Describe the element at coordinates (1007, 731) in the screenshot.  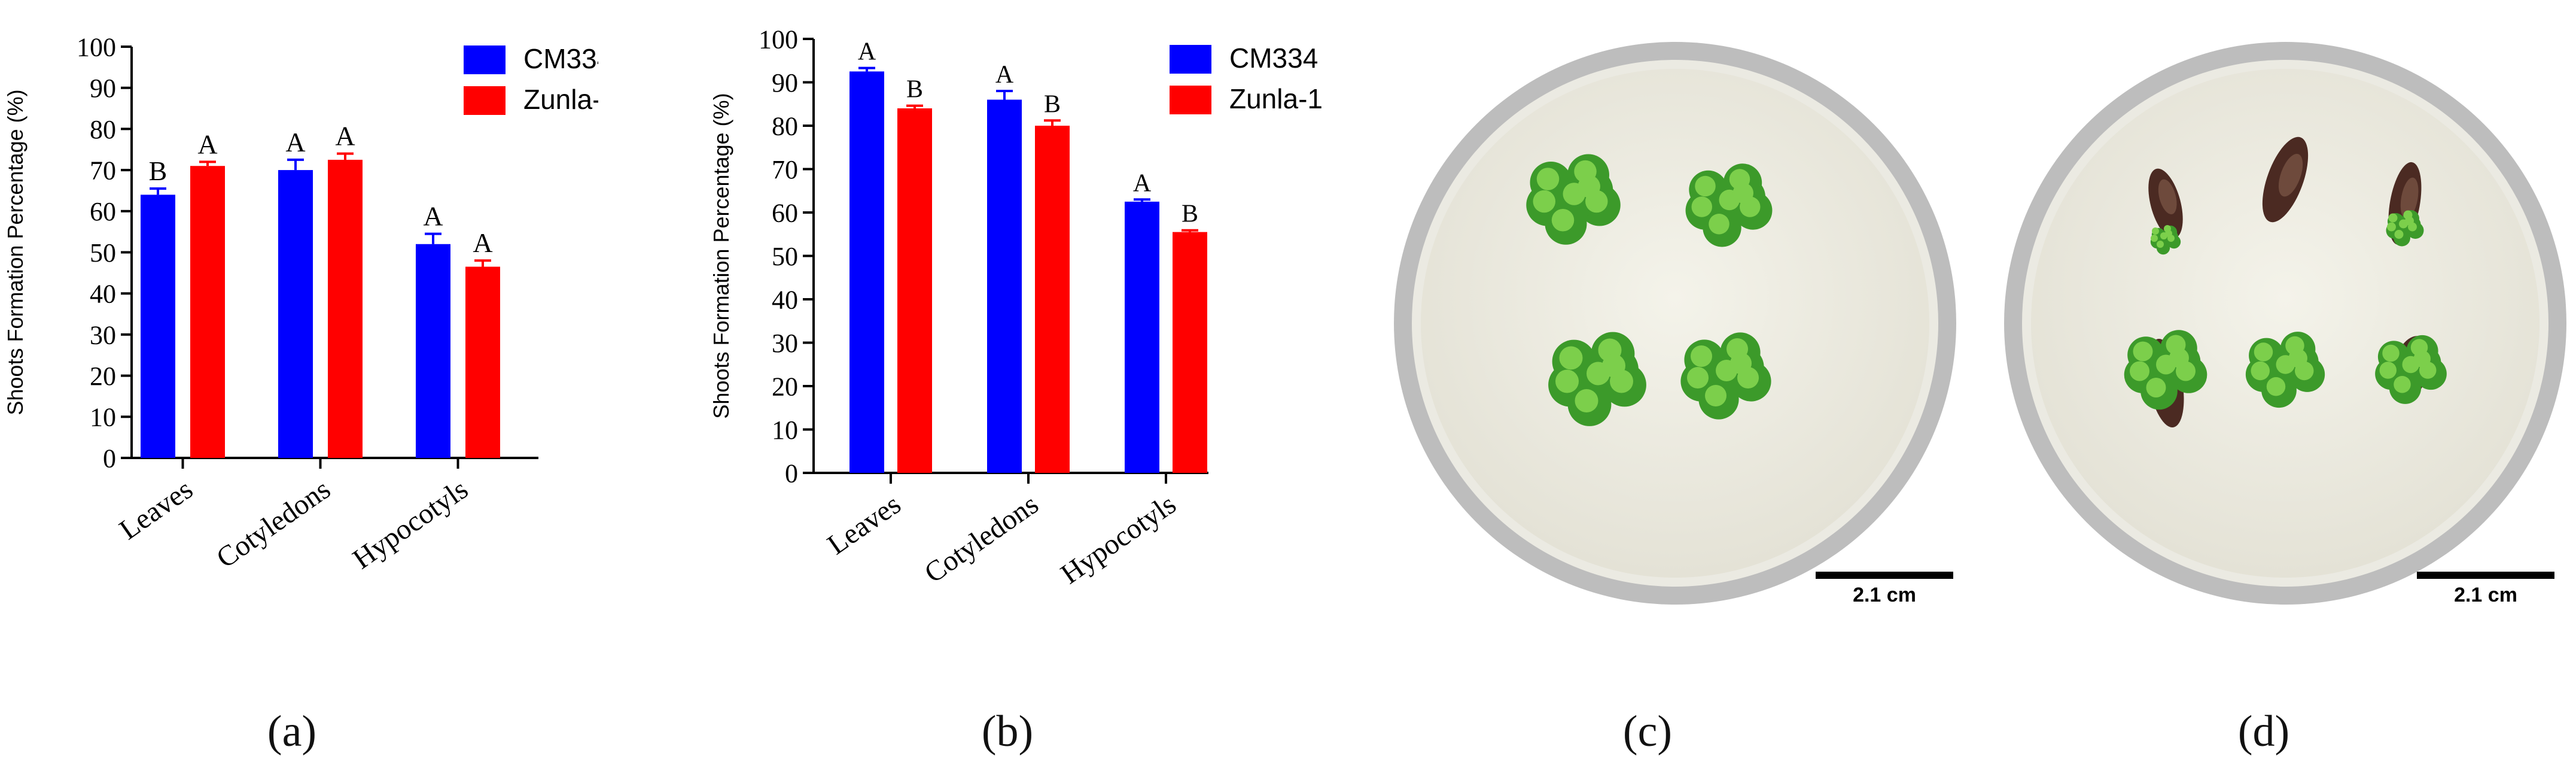
I see `panel-label-b: (b)` at that location.